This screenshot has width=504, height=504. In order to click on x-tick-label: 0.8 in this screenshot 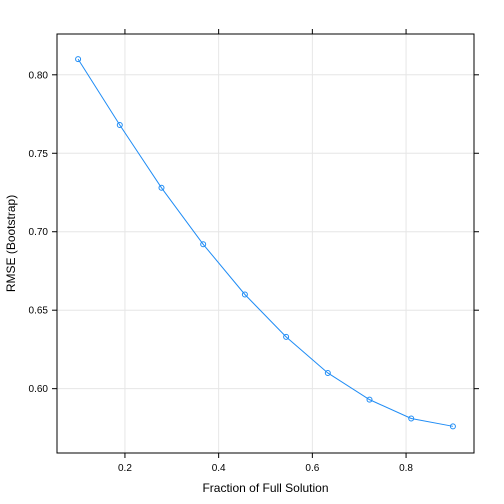, I will do `click(406, 468)`.